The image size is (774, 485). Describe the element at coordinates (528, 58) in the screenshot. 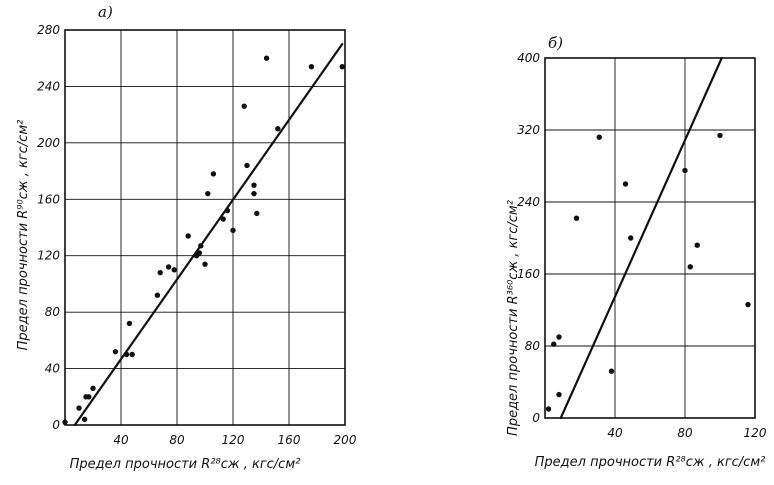

I see `y-tick-label: 400` at that location.